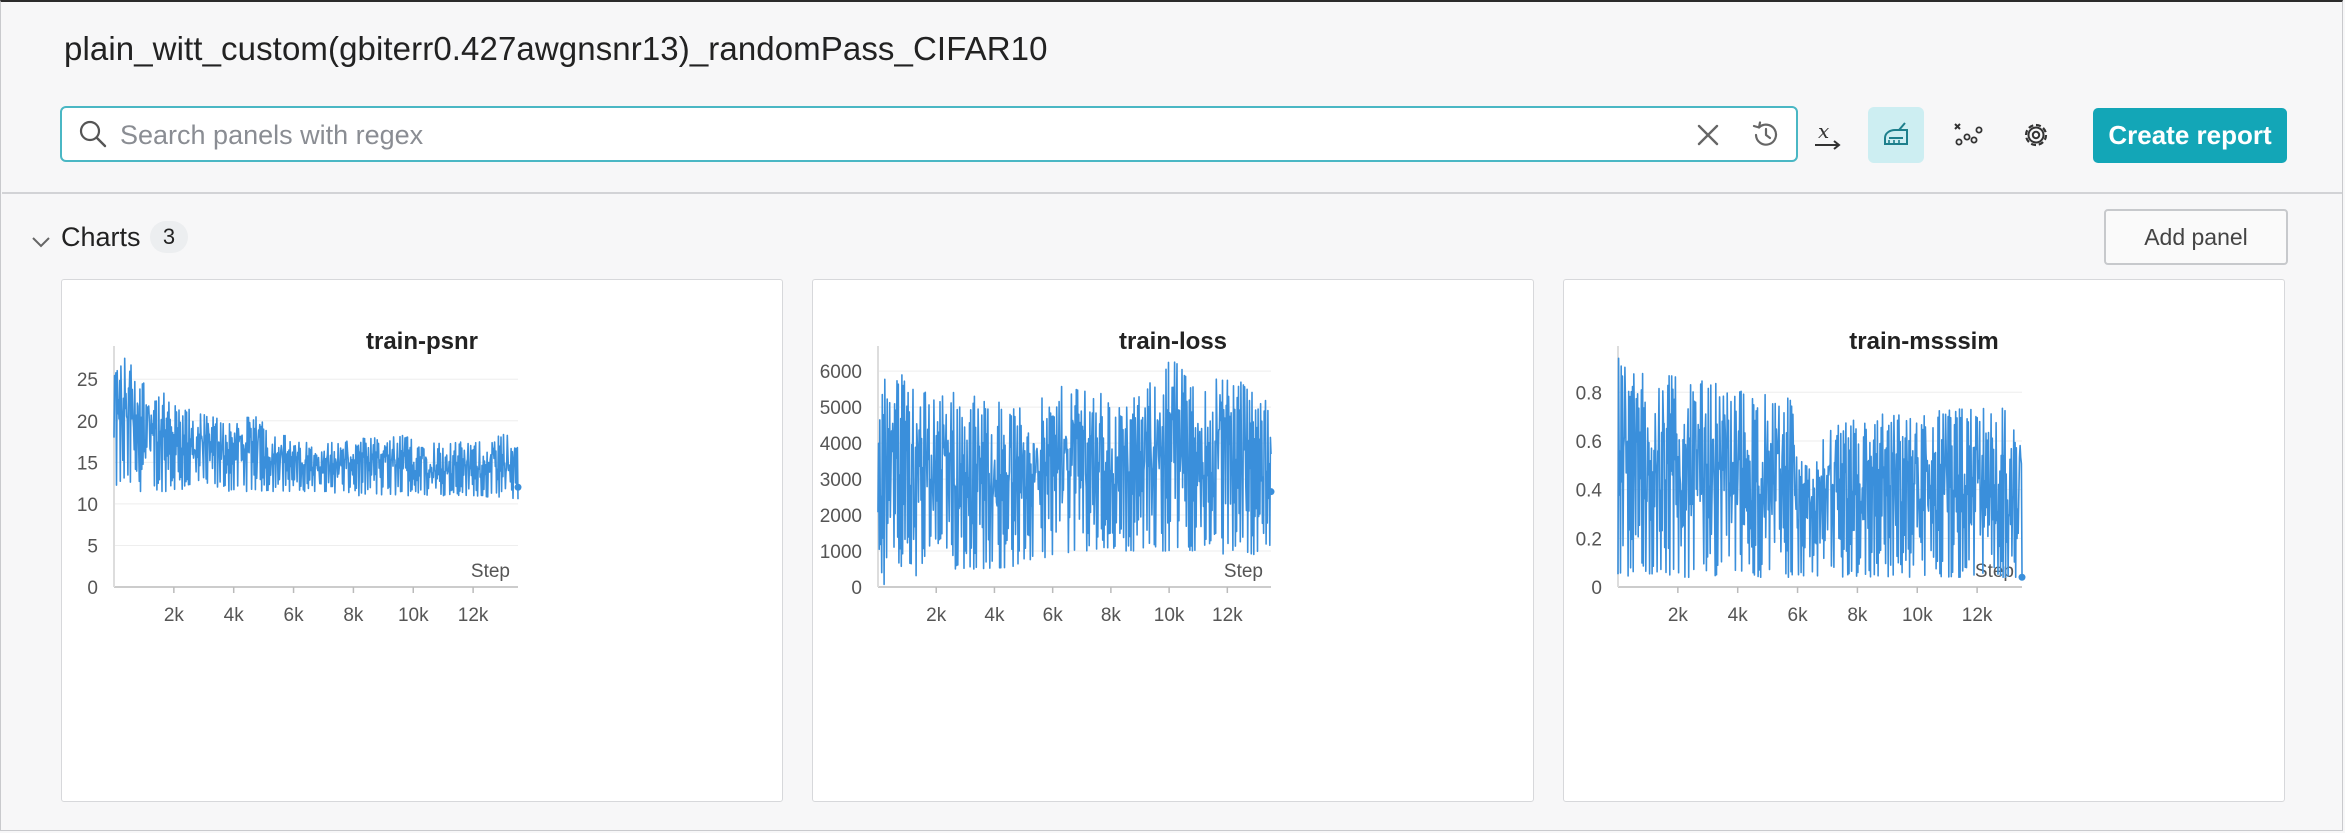 The width and height of the screenshot is (2345, 833). I want to click on history-icon, so click(1766, 135).